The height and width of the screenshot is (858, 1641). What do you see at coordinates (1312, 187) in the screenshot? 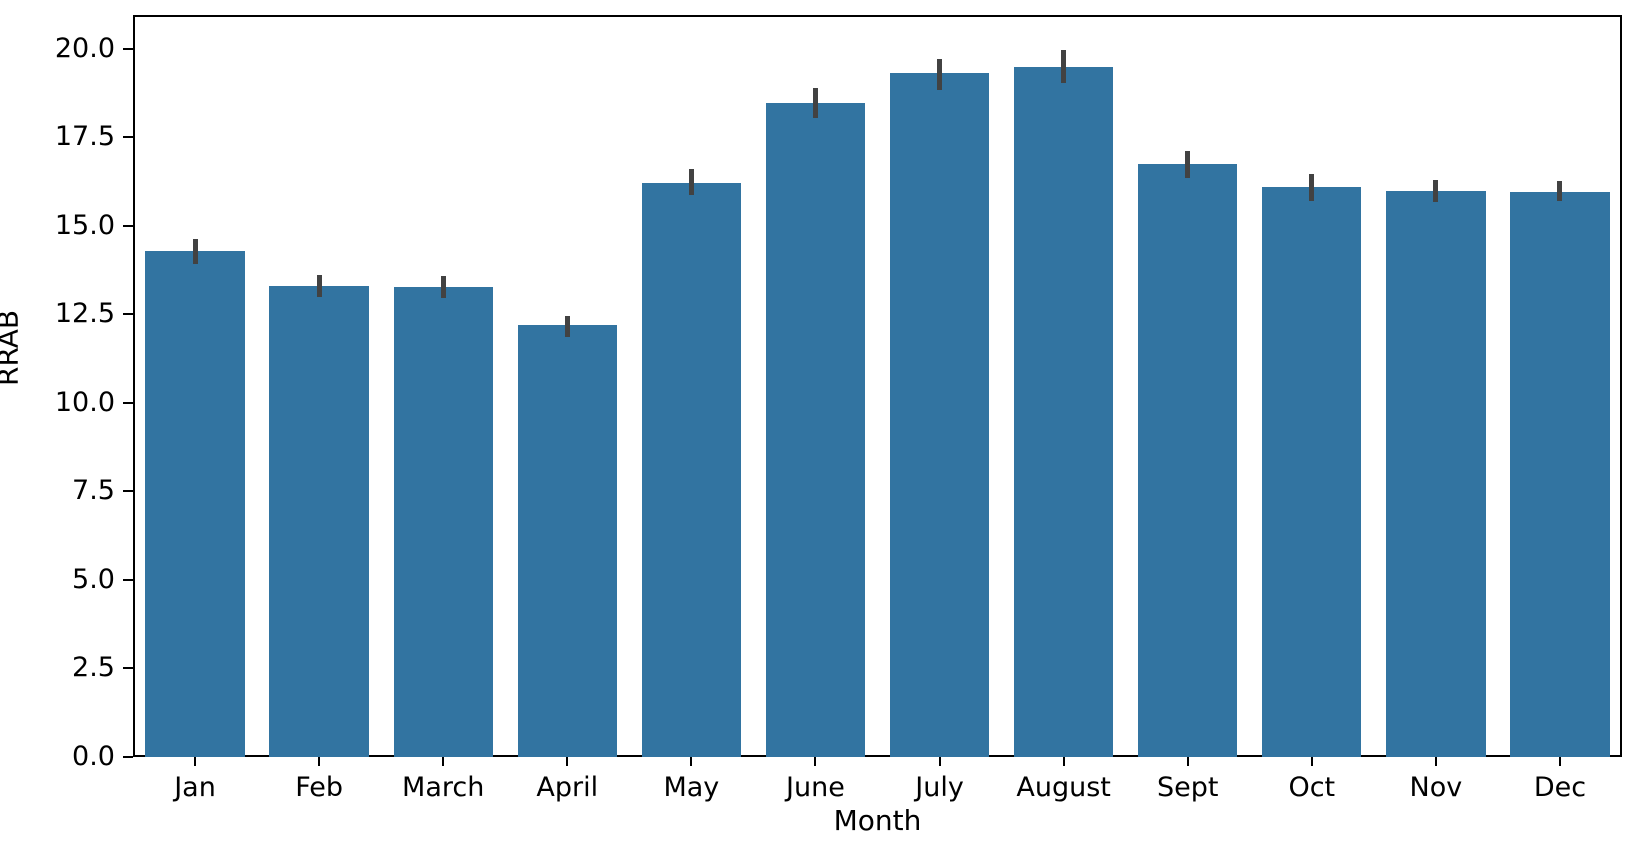
I see `error-bar-oct` at bounding box center [1312, 187].